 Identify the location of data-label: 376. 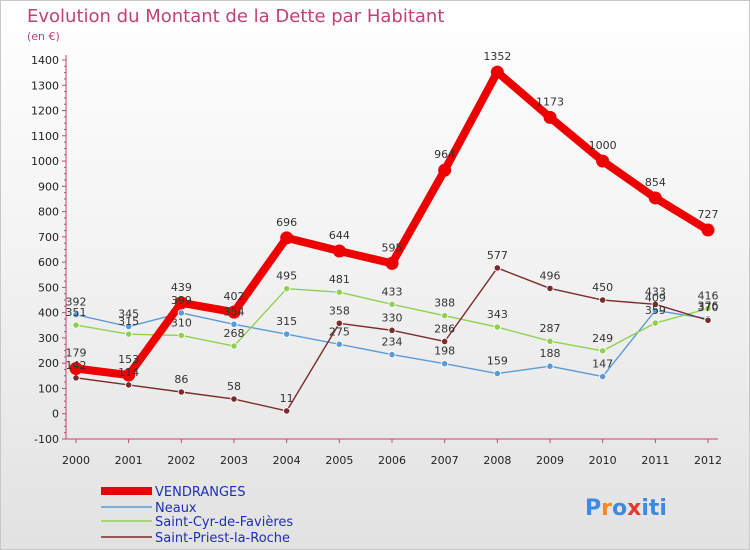
(708, 306).